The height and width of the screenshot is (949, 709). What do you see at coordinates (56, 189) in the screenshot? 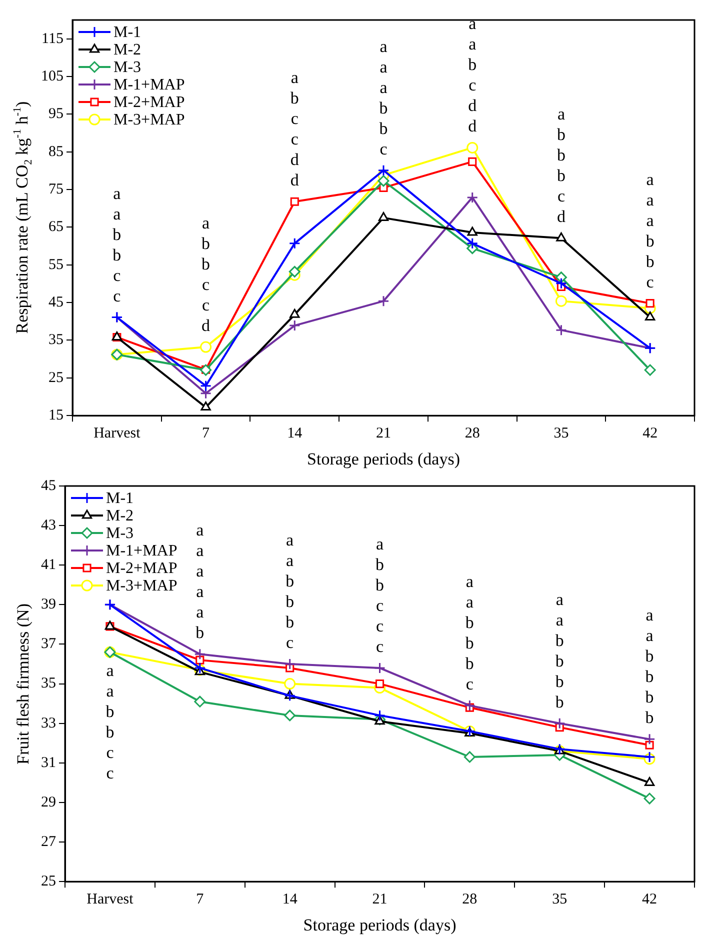
I see `y-tick-label: 75` at bounding box center [56, 189].